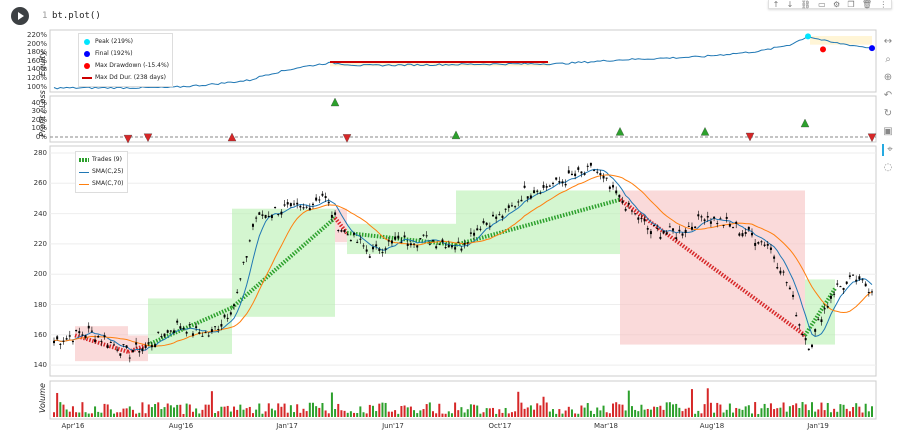  I want to click on price-legend: Trades (9) SMA(C,25) SMA(C,70), so click(101, 172).